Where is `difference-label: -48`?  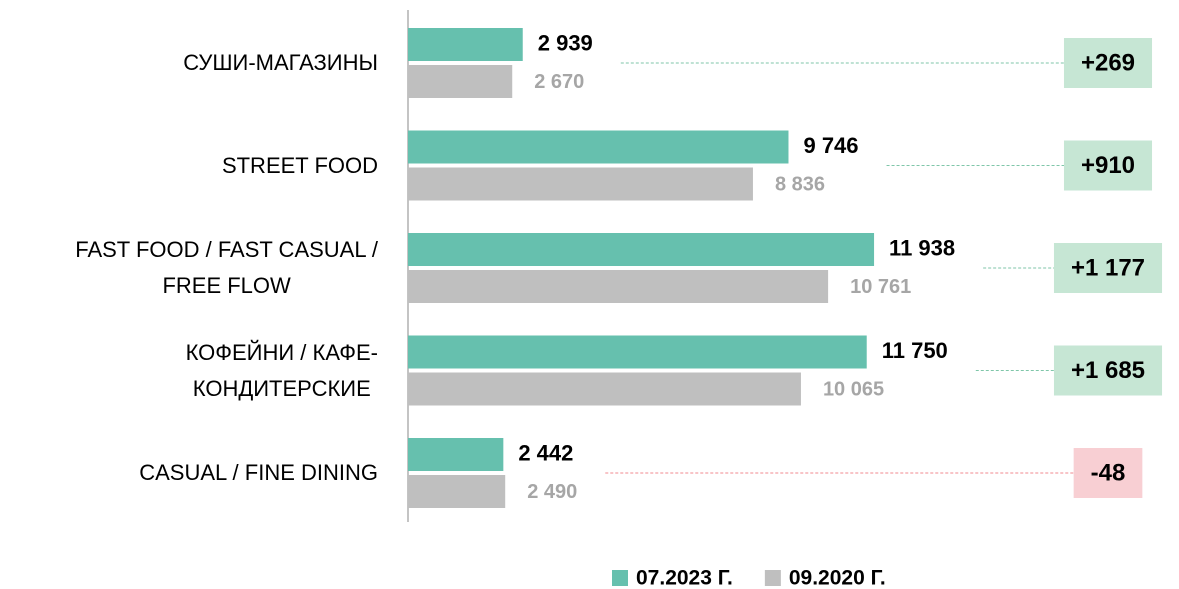
difference-label: -48 is located at coordinates (1108, 472).